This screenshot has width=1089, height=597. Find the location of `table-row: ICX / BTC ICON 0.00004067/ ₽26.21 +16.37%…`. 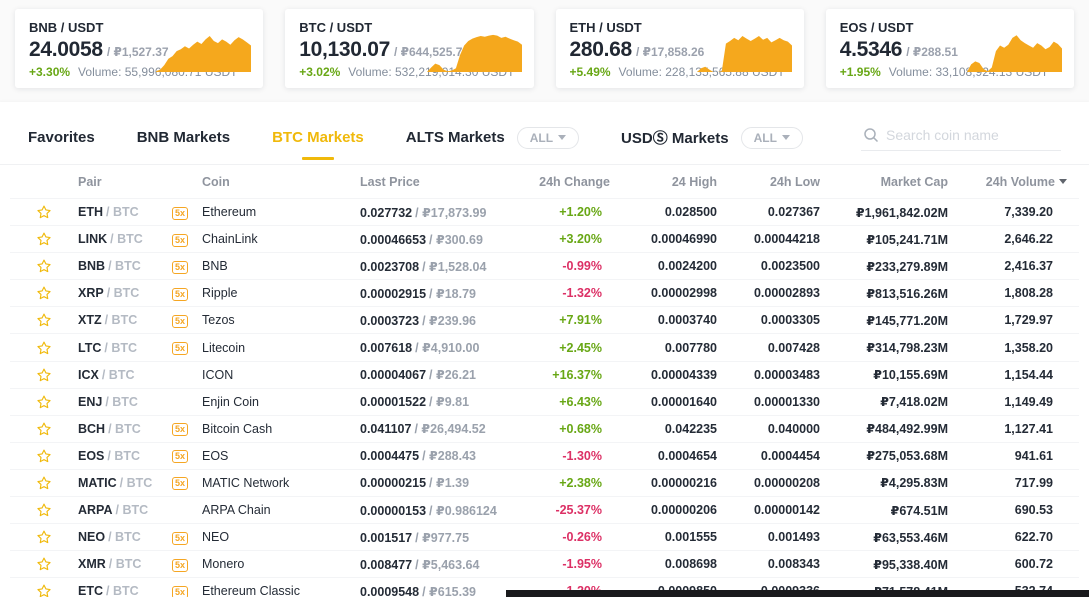

table-row: ICX / BTC ICON 0.00004067/ ₽26.21 +16.37%… is located at coordinates (544, 374).